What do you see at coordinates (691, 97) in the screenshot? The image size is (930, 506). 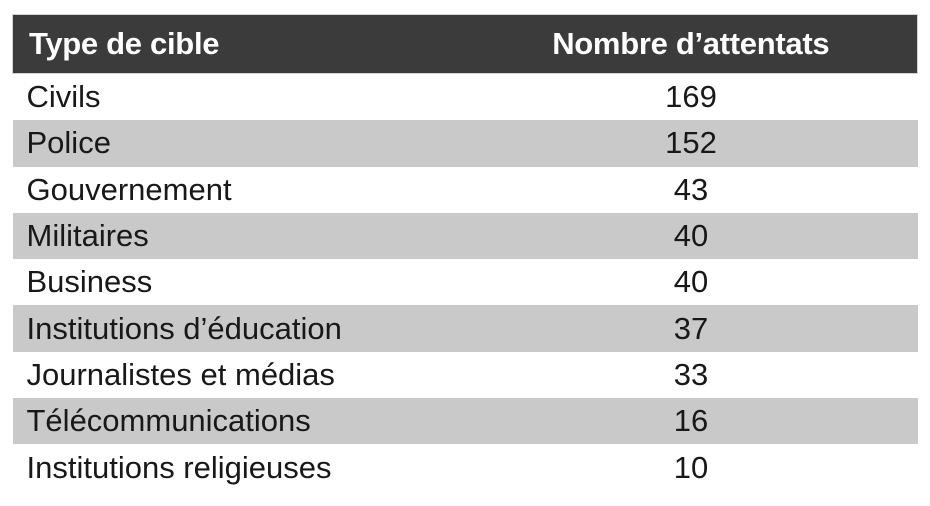 I see `count-cell: 169` at bounding box center [691, 97].